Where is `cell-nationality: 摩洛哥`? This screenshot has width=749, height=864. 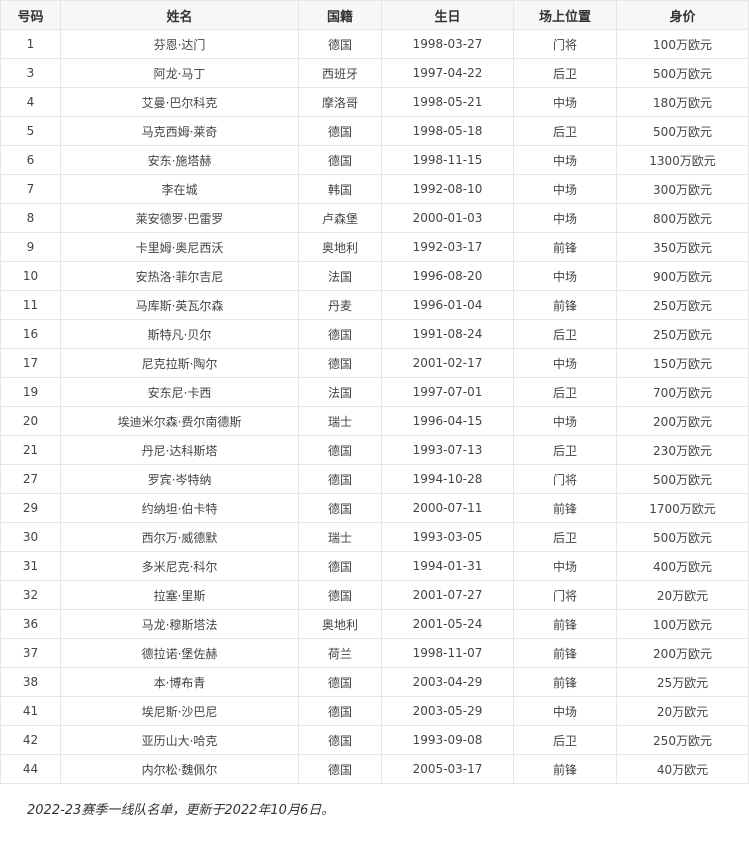
cell-nationality: 摩洛哥 is located at coordinates (340, 102).